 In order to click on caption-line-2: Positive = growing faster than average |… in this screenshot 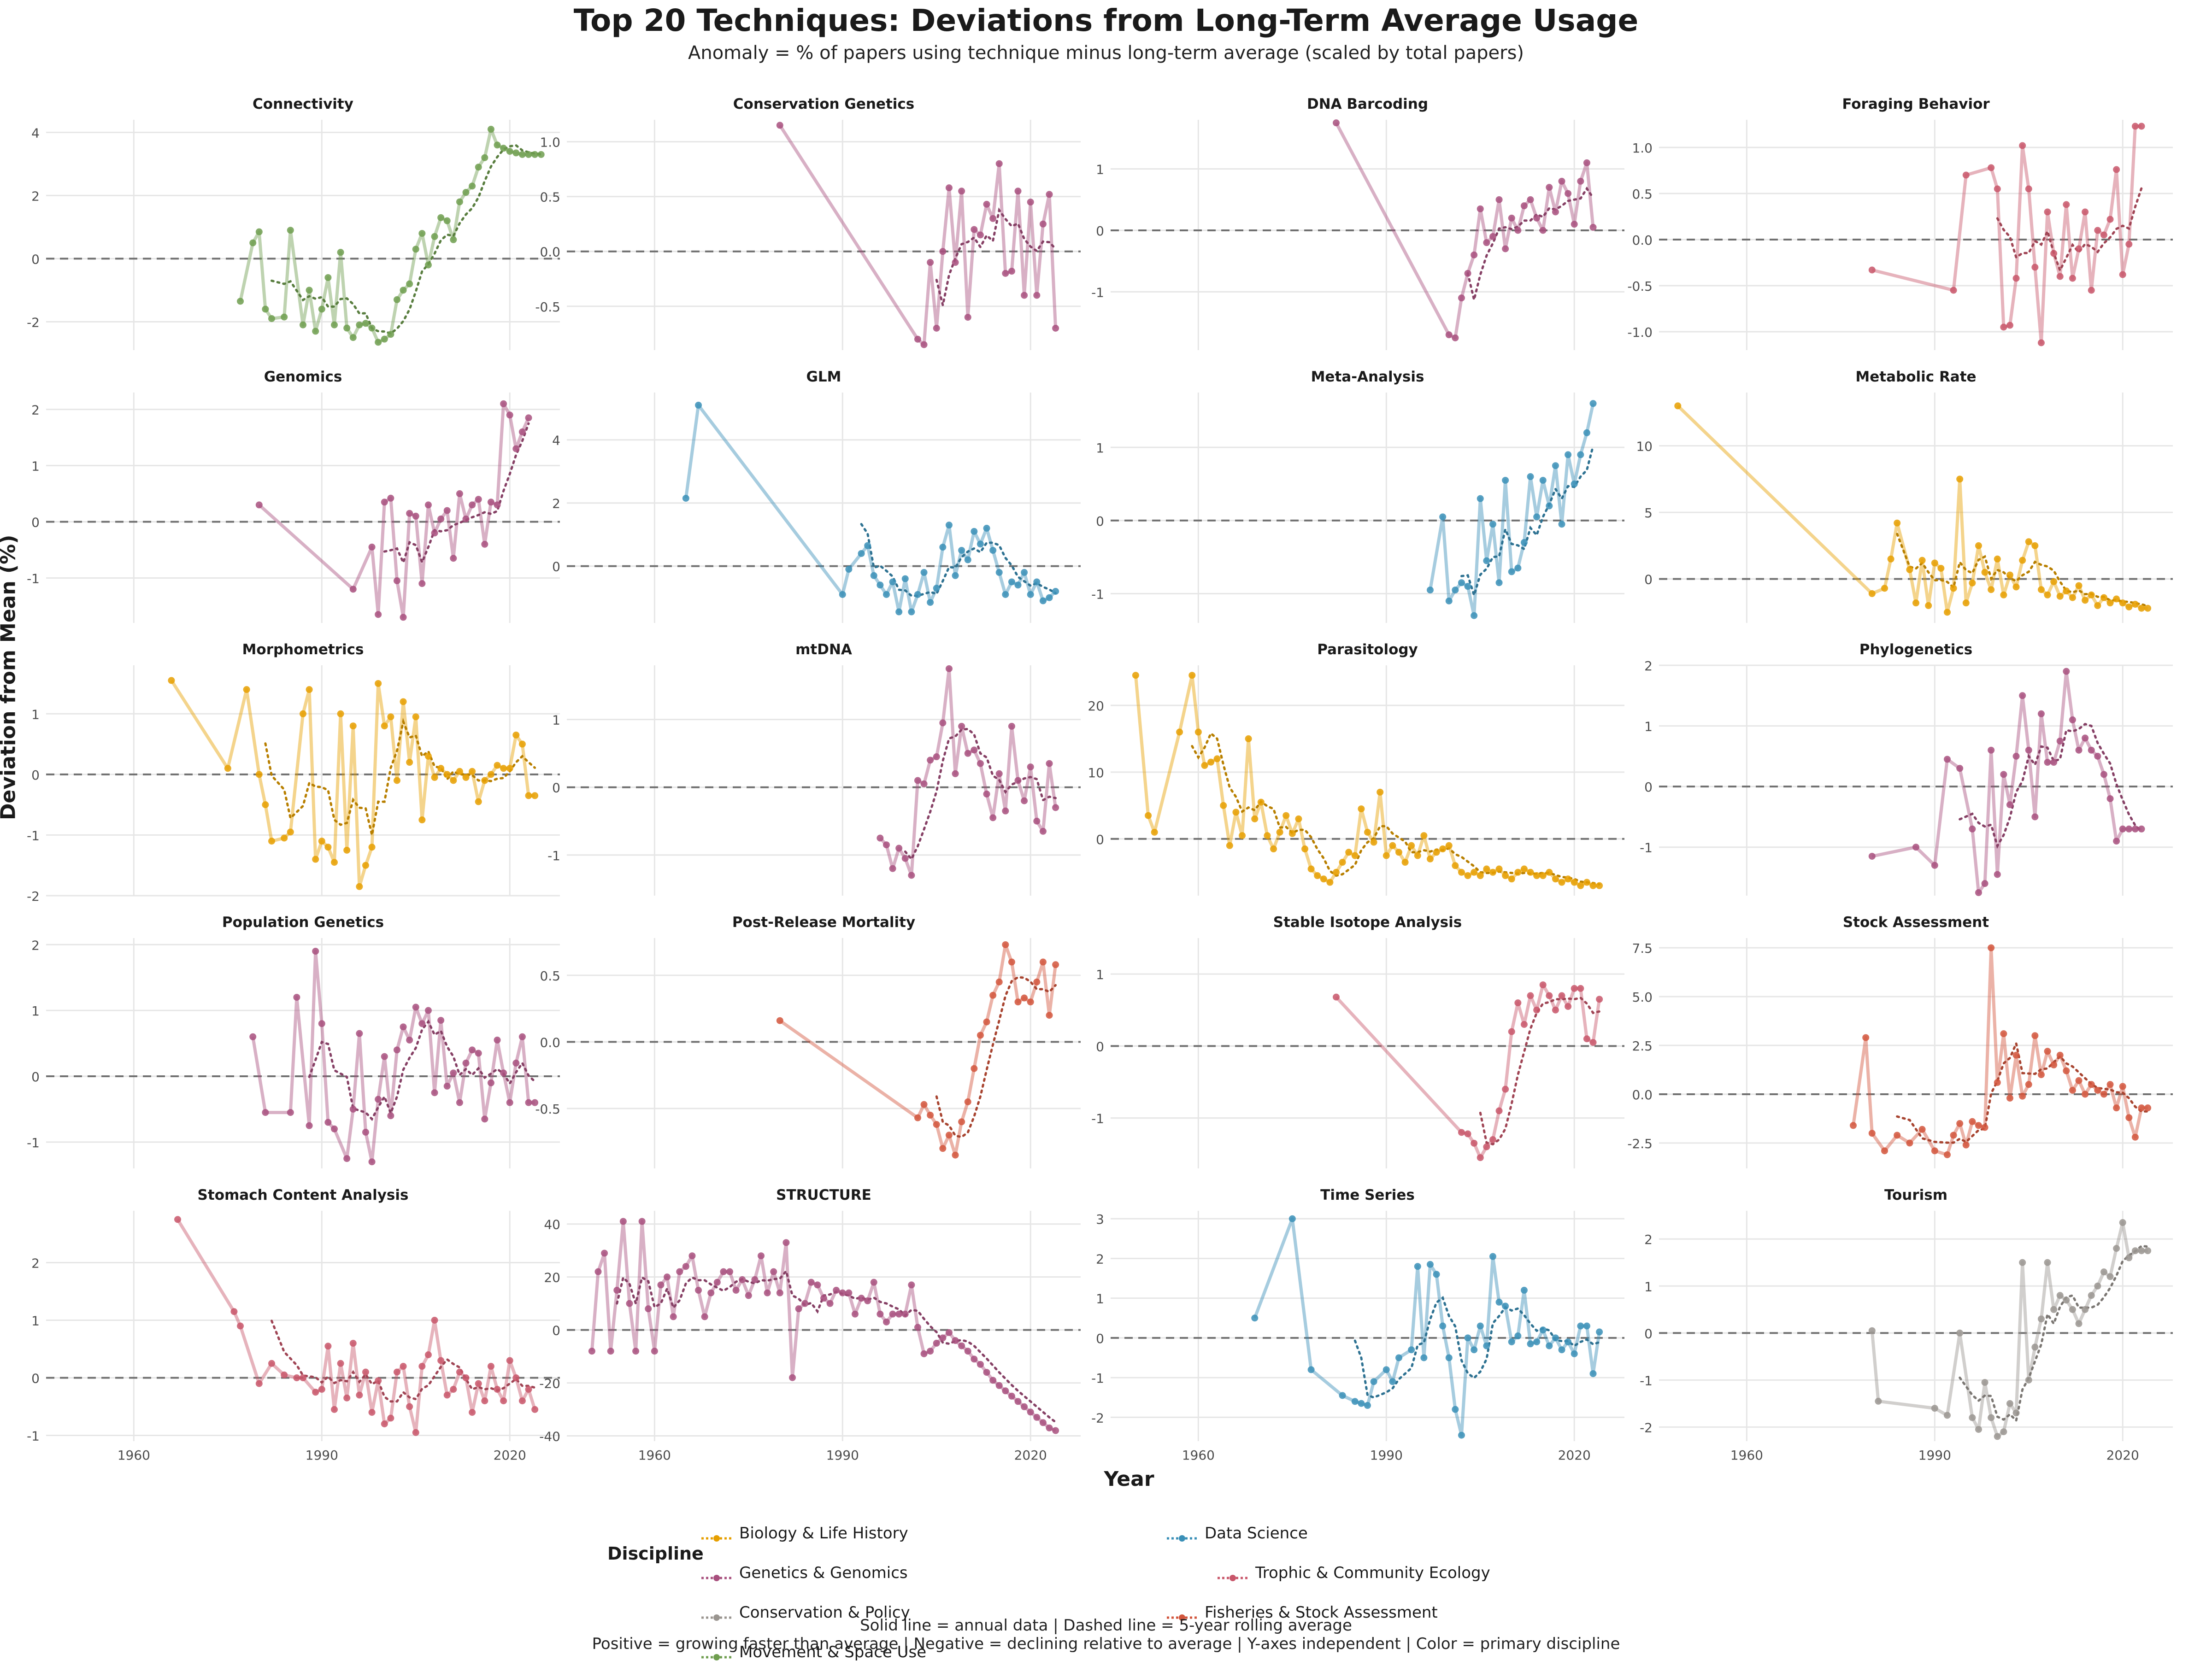, I will do `click(1106, 1644)`.